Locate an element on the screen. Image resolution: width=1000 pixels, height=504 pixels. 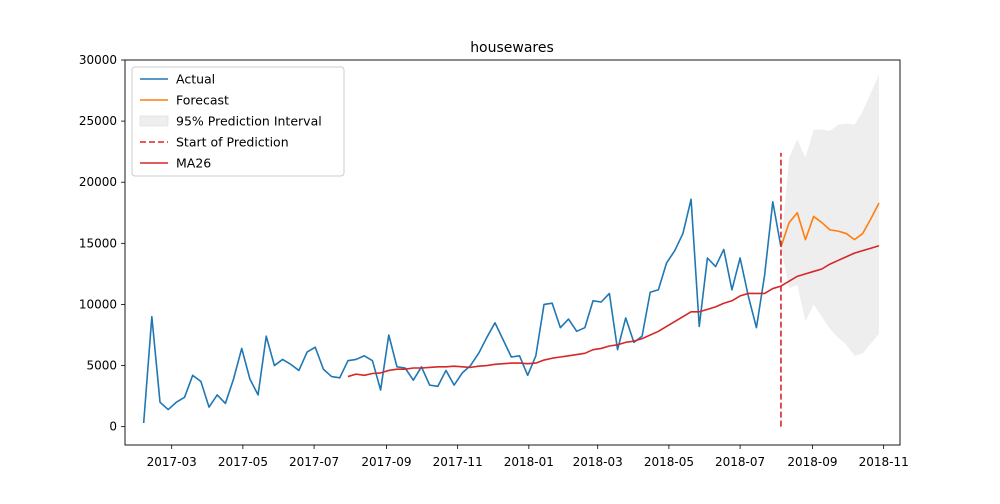
series-forecast-line is located at coordinates (830, 225).